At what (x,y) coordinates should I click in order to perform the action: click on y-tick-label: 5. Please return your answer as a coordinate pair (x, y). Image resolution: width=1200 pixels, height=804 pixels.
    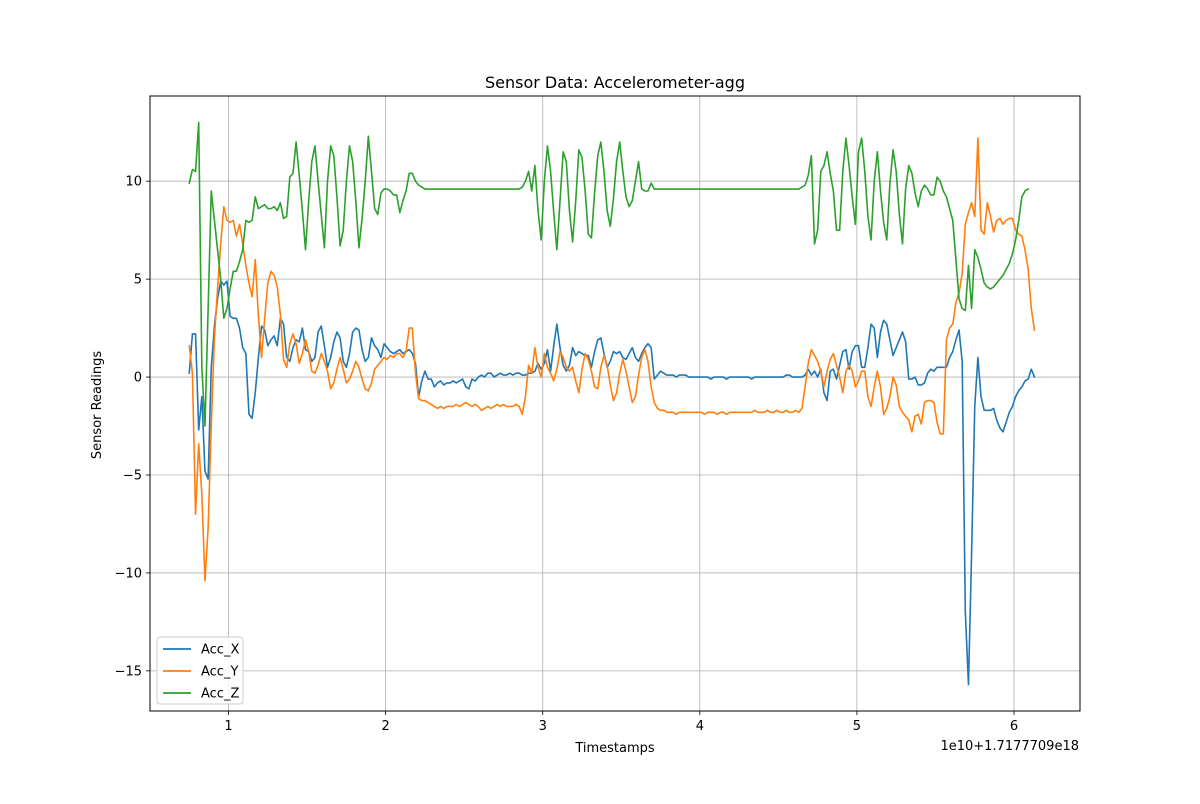
    Looking at the image, I should click on (138, 280).